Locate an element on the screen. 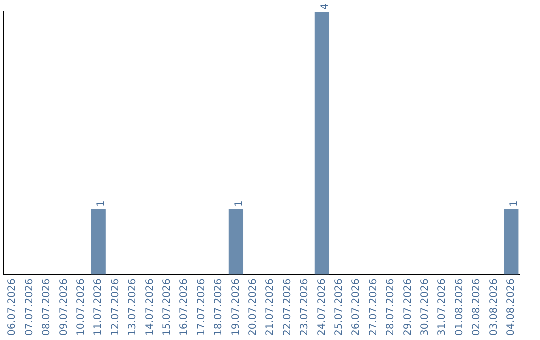 Image resolution: width=540 pixels, height=340 pixels. x-tick-label: 20.07.2026 is located at coordinates (253, 307).